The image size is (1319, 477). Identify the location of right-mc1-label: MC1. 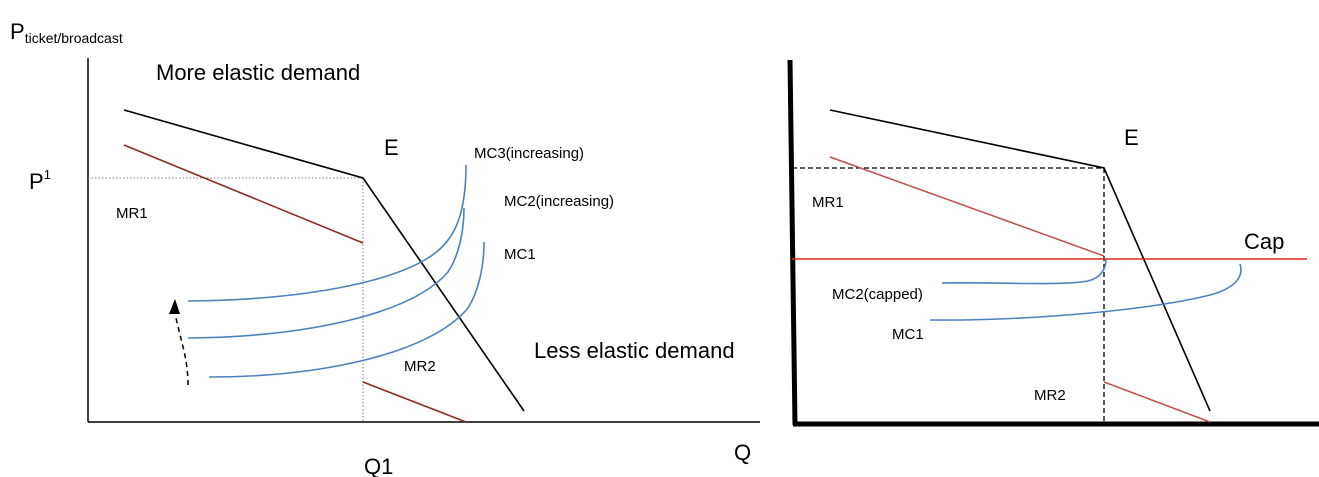
(908, 334).